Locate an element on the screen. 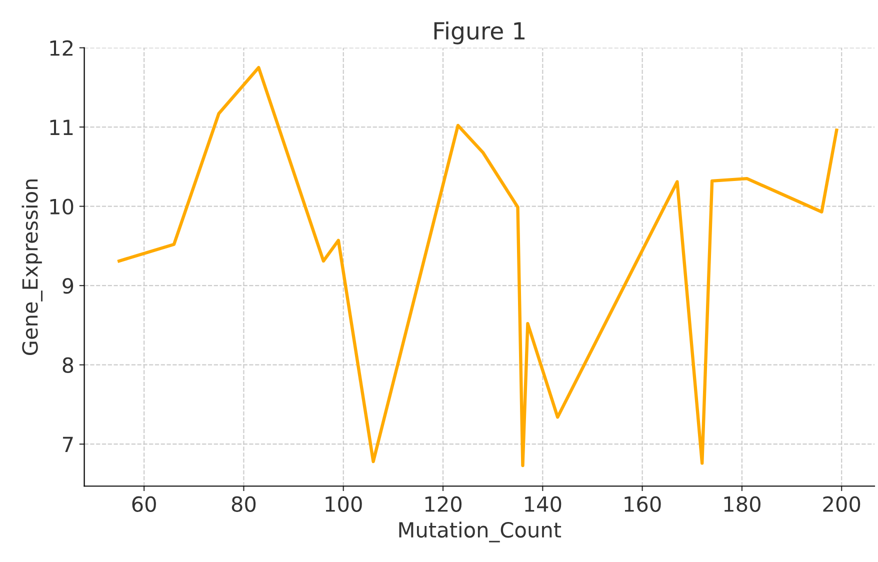  x-tick-label: 140 is located at coordinates (543, 504).